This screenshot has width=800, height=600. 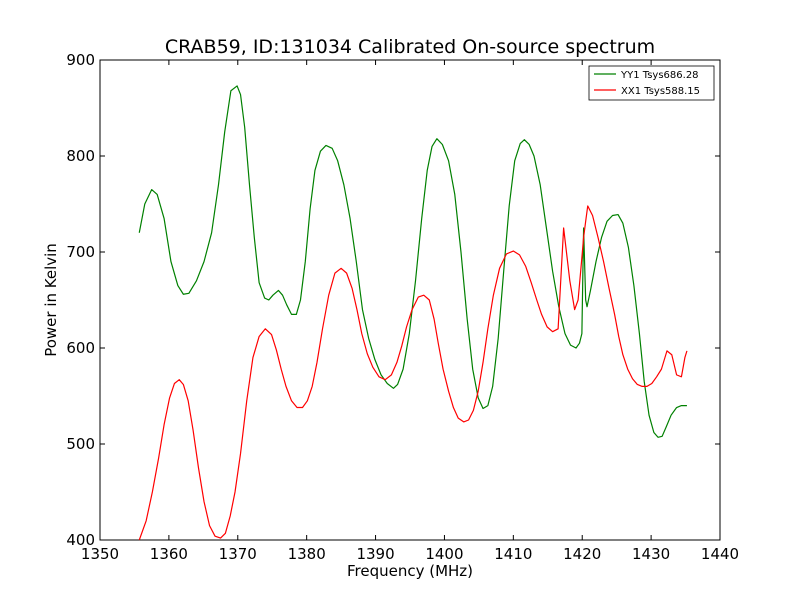 I want to click on x-tick-label: 1440, so click(x=720, y=554).